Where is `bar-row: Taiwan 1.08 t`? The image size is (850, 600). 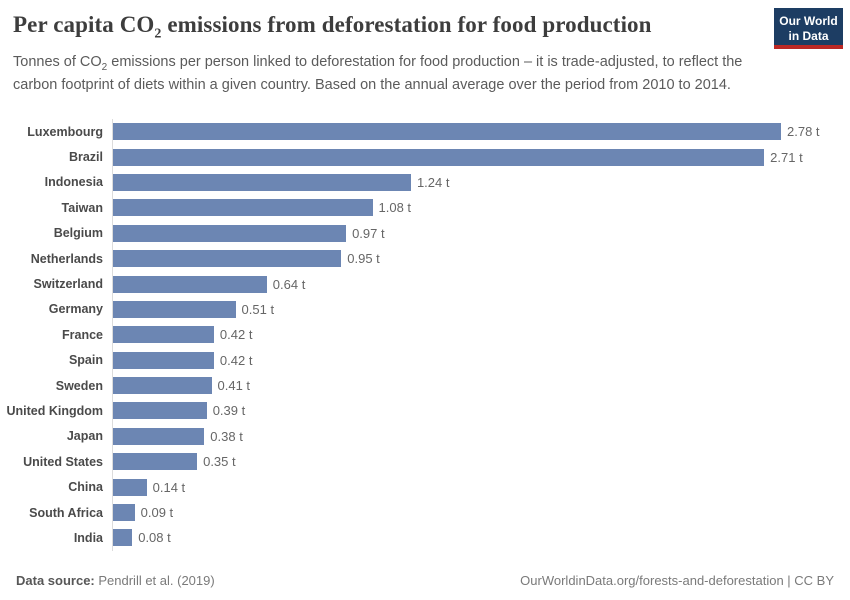 bar-row: Taiwan 1.08 t is located at coordinates (425, 208).